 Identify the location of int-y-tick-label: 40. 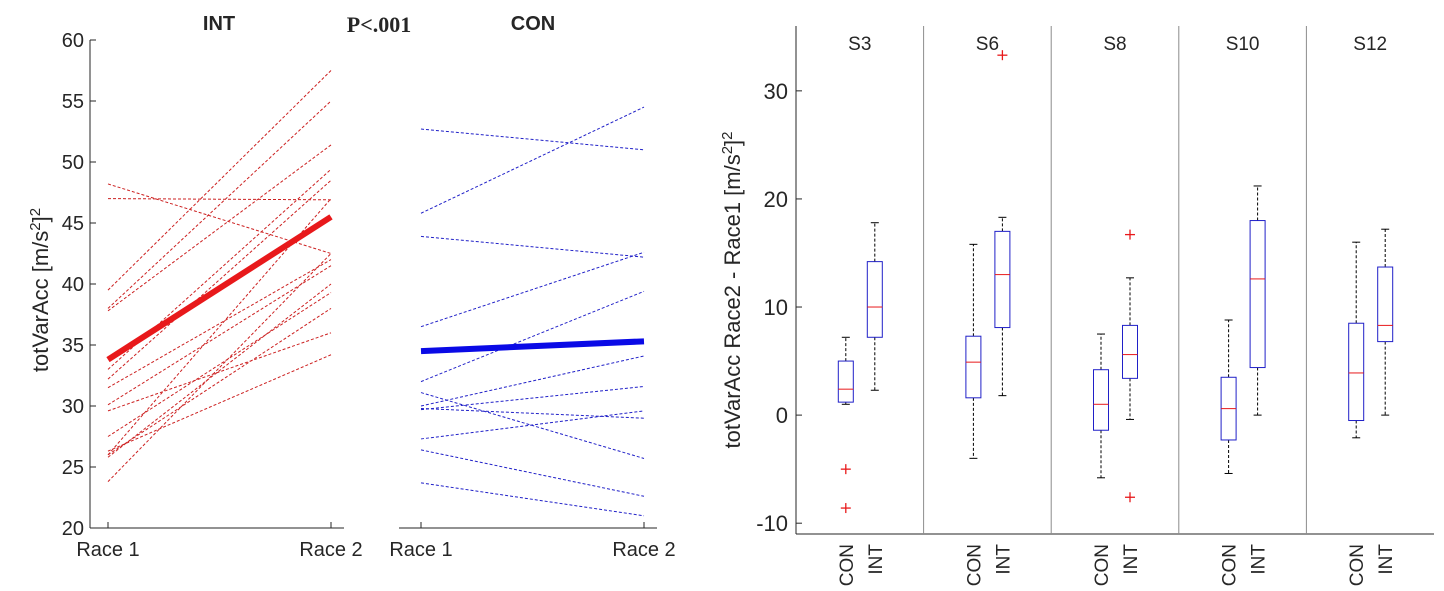
(73, 285).